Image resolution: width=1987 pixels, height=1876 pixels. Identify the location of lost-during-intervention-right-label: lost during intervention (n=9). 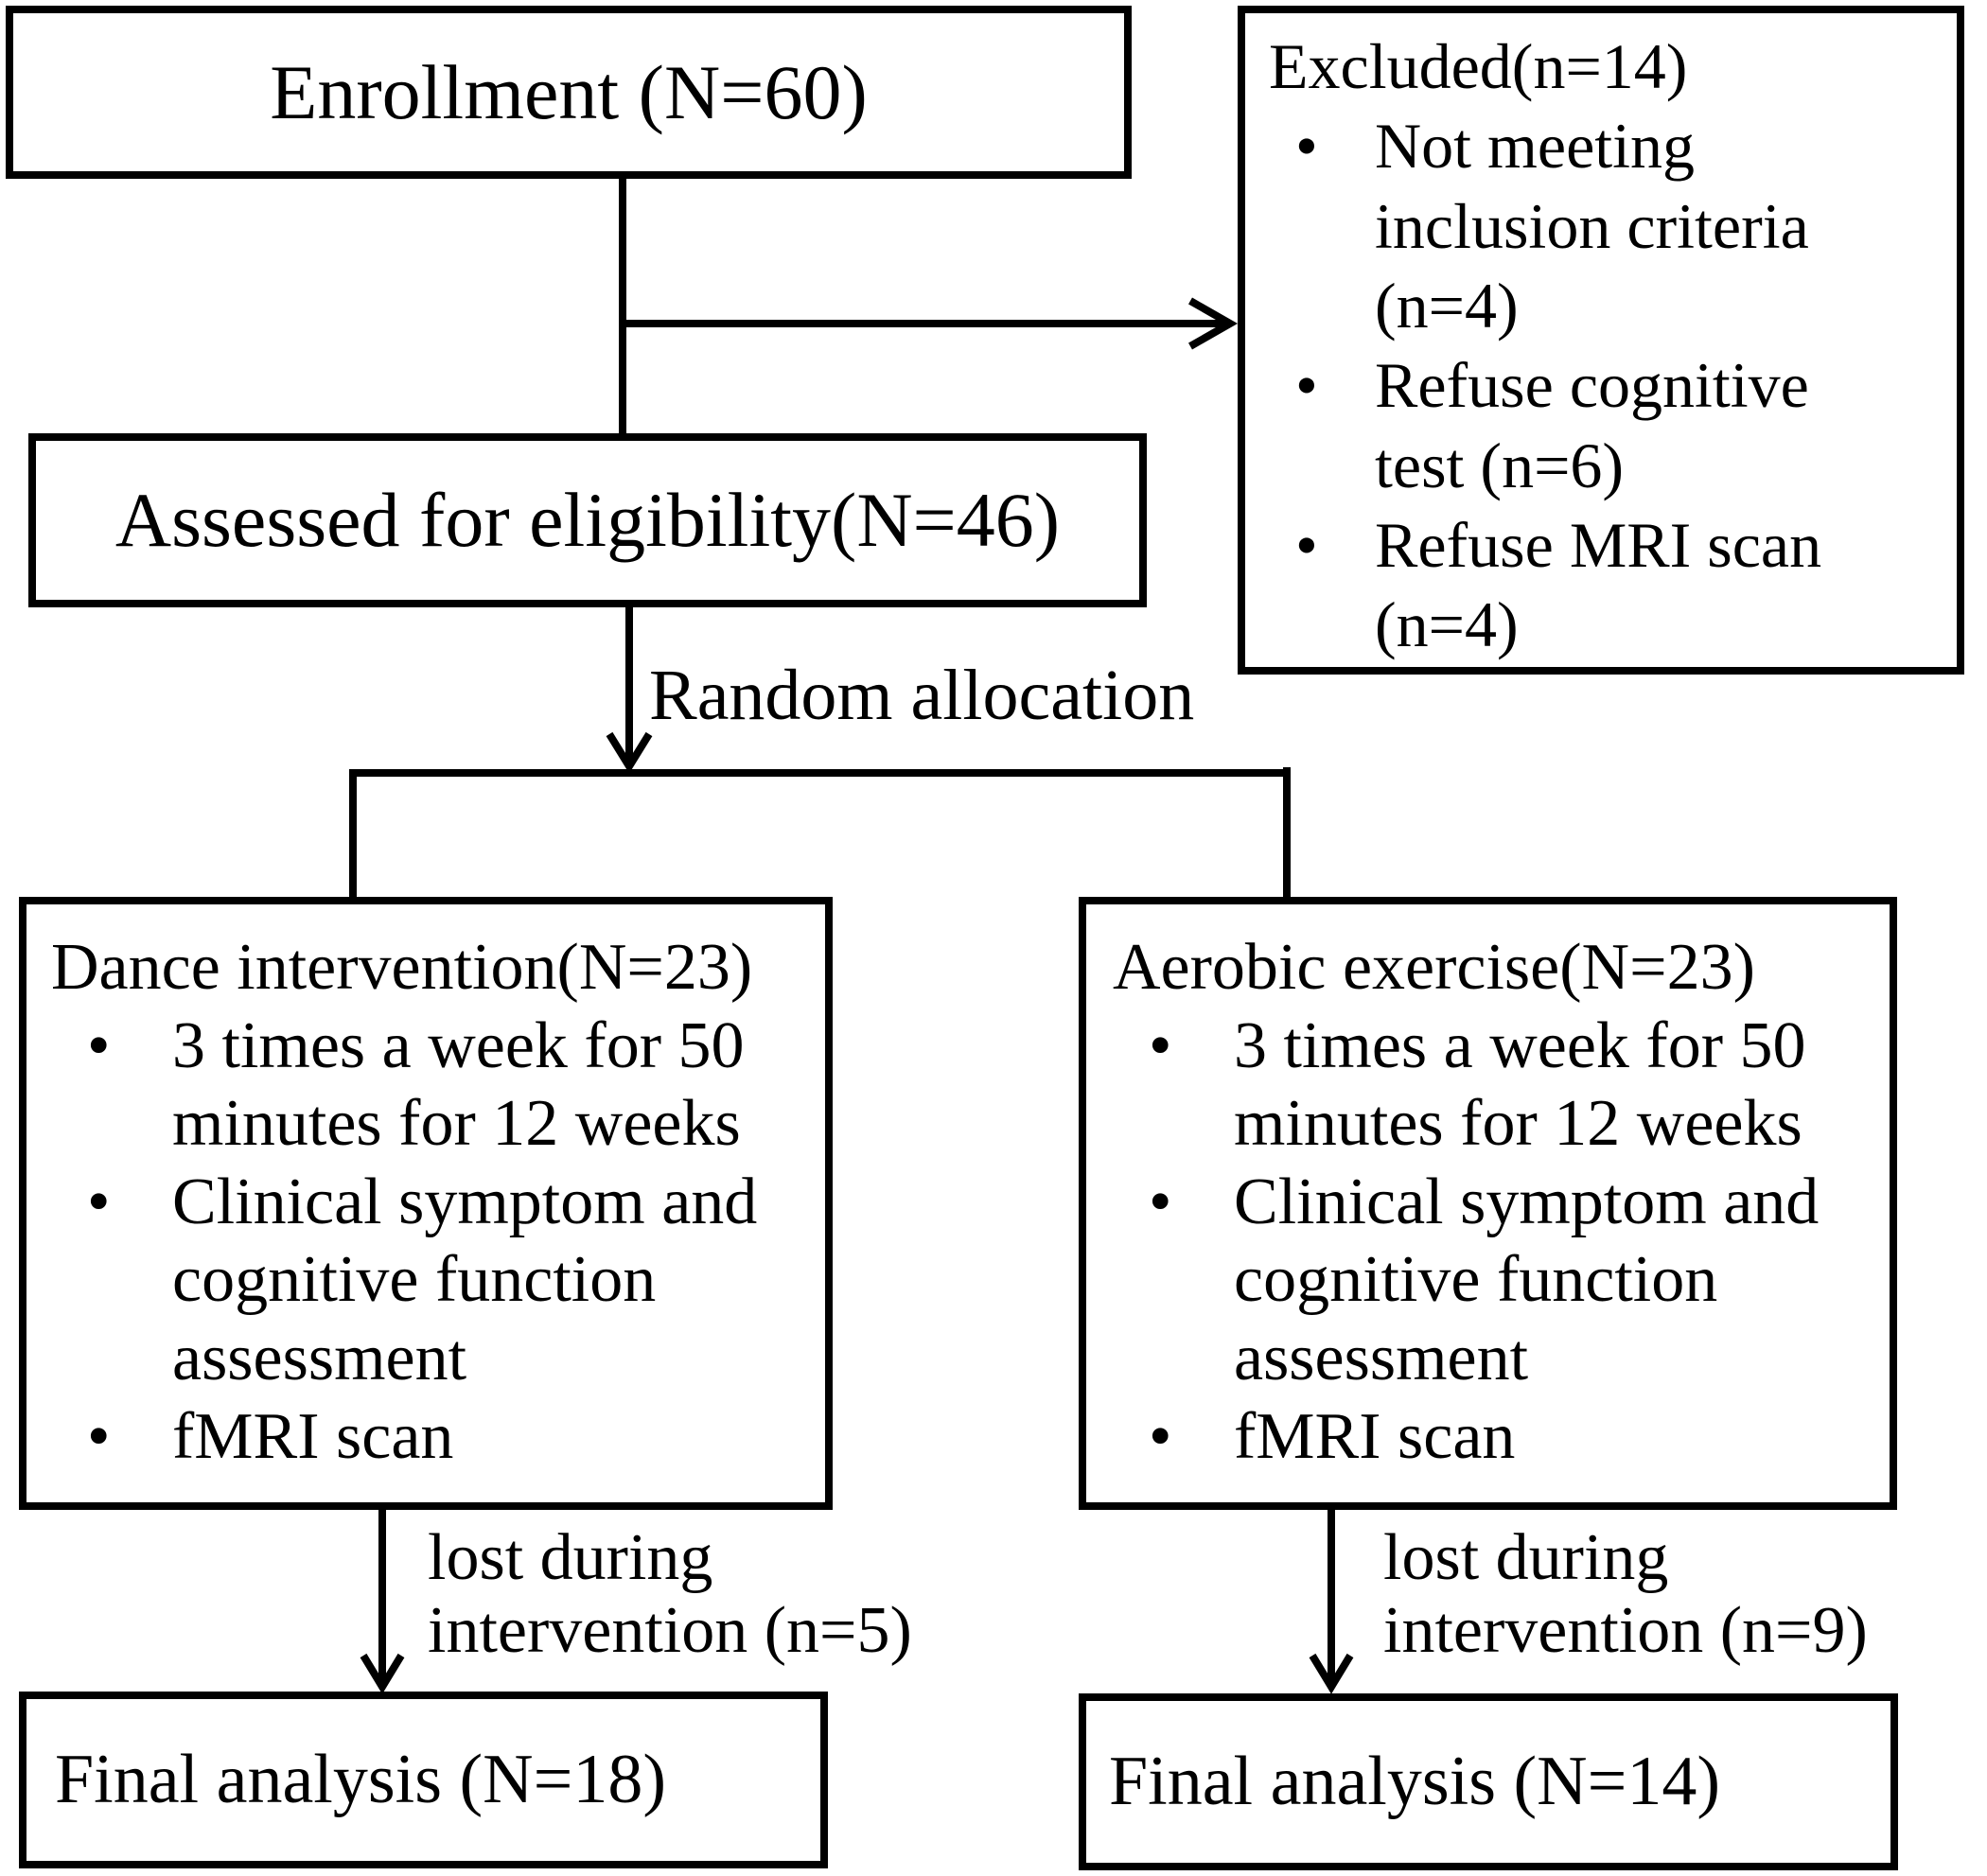
(1625, 1594).